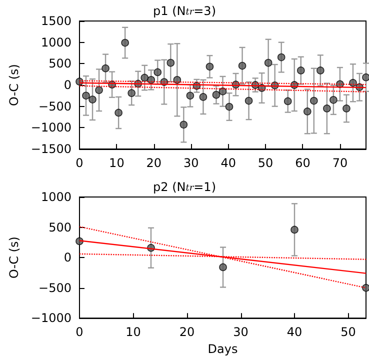 This screenshot has width=369, height=360. What do you see at coordinates (184, 11) in the screenshot?
I see `chart-title: p1 (Ntr=3)` at bounding box center [184, 11].